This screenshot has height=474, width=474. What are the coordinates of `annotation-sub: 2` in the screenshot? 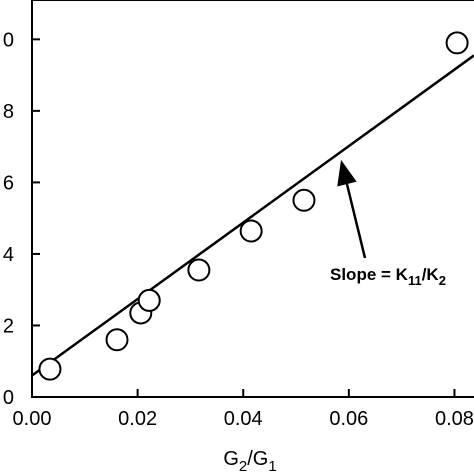 It's located at (442, 280).